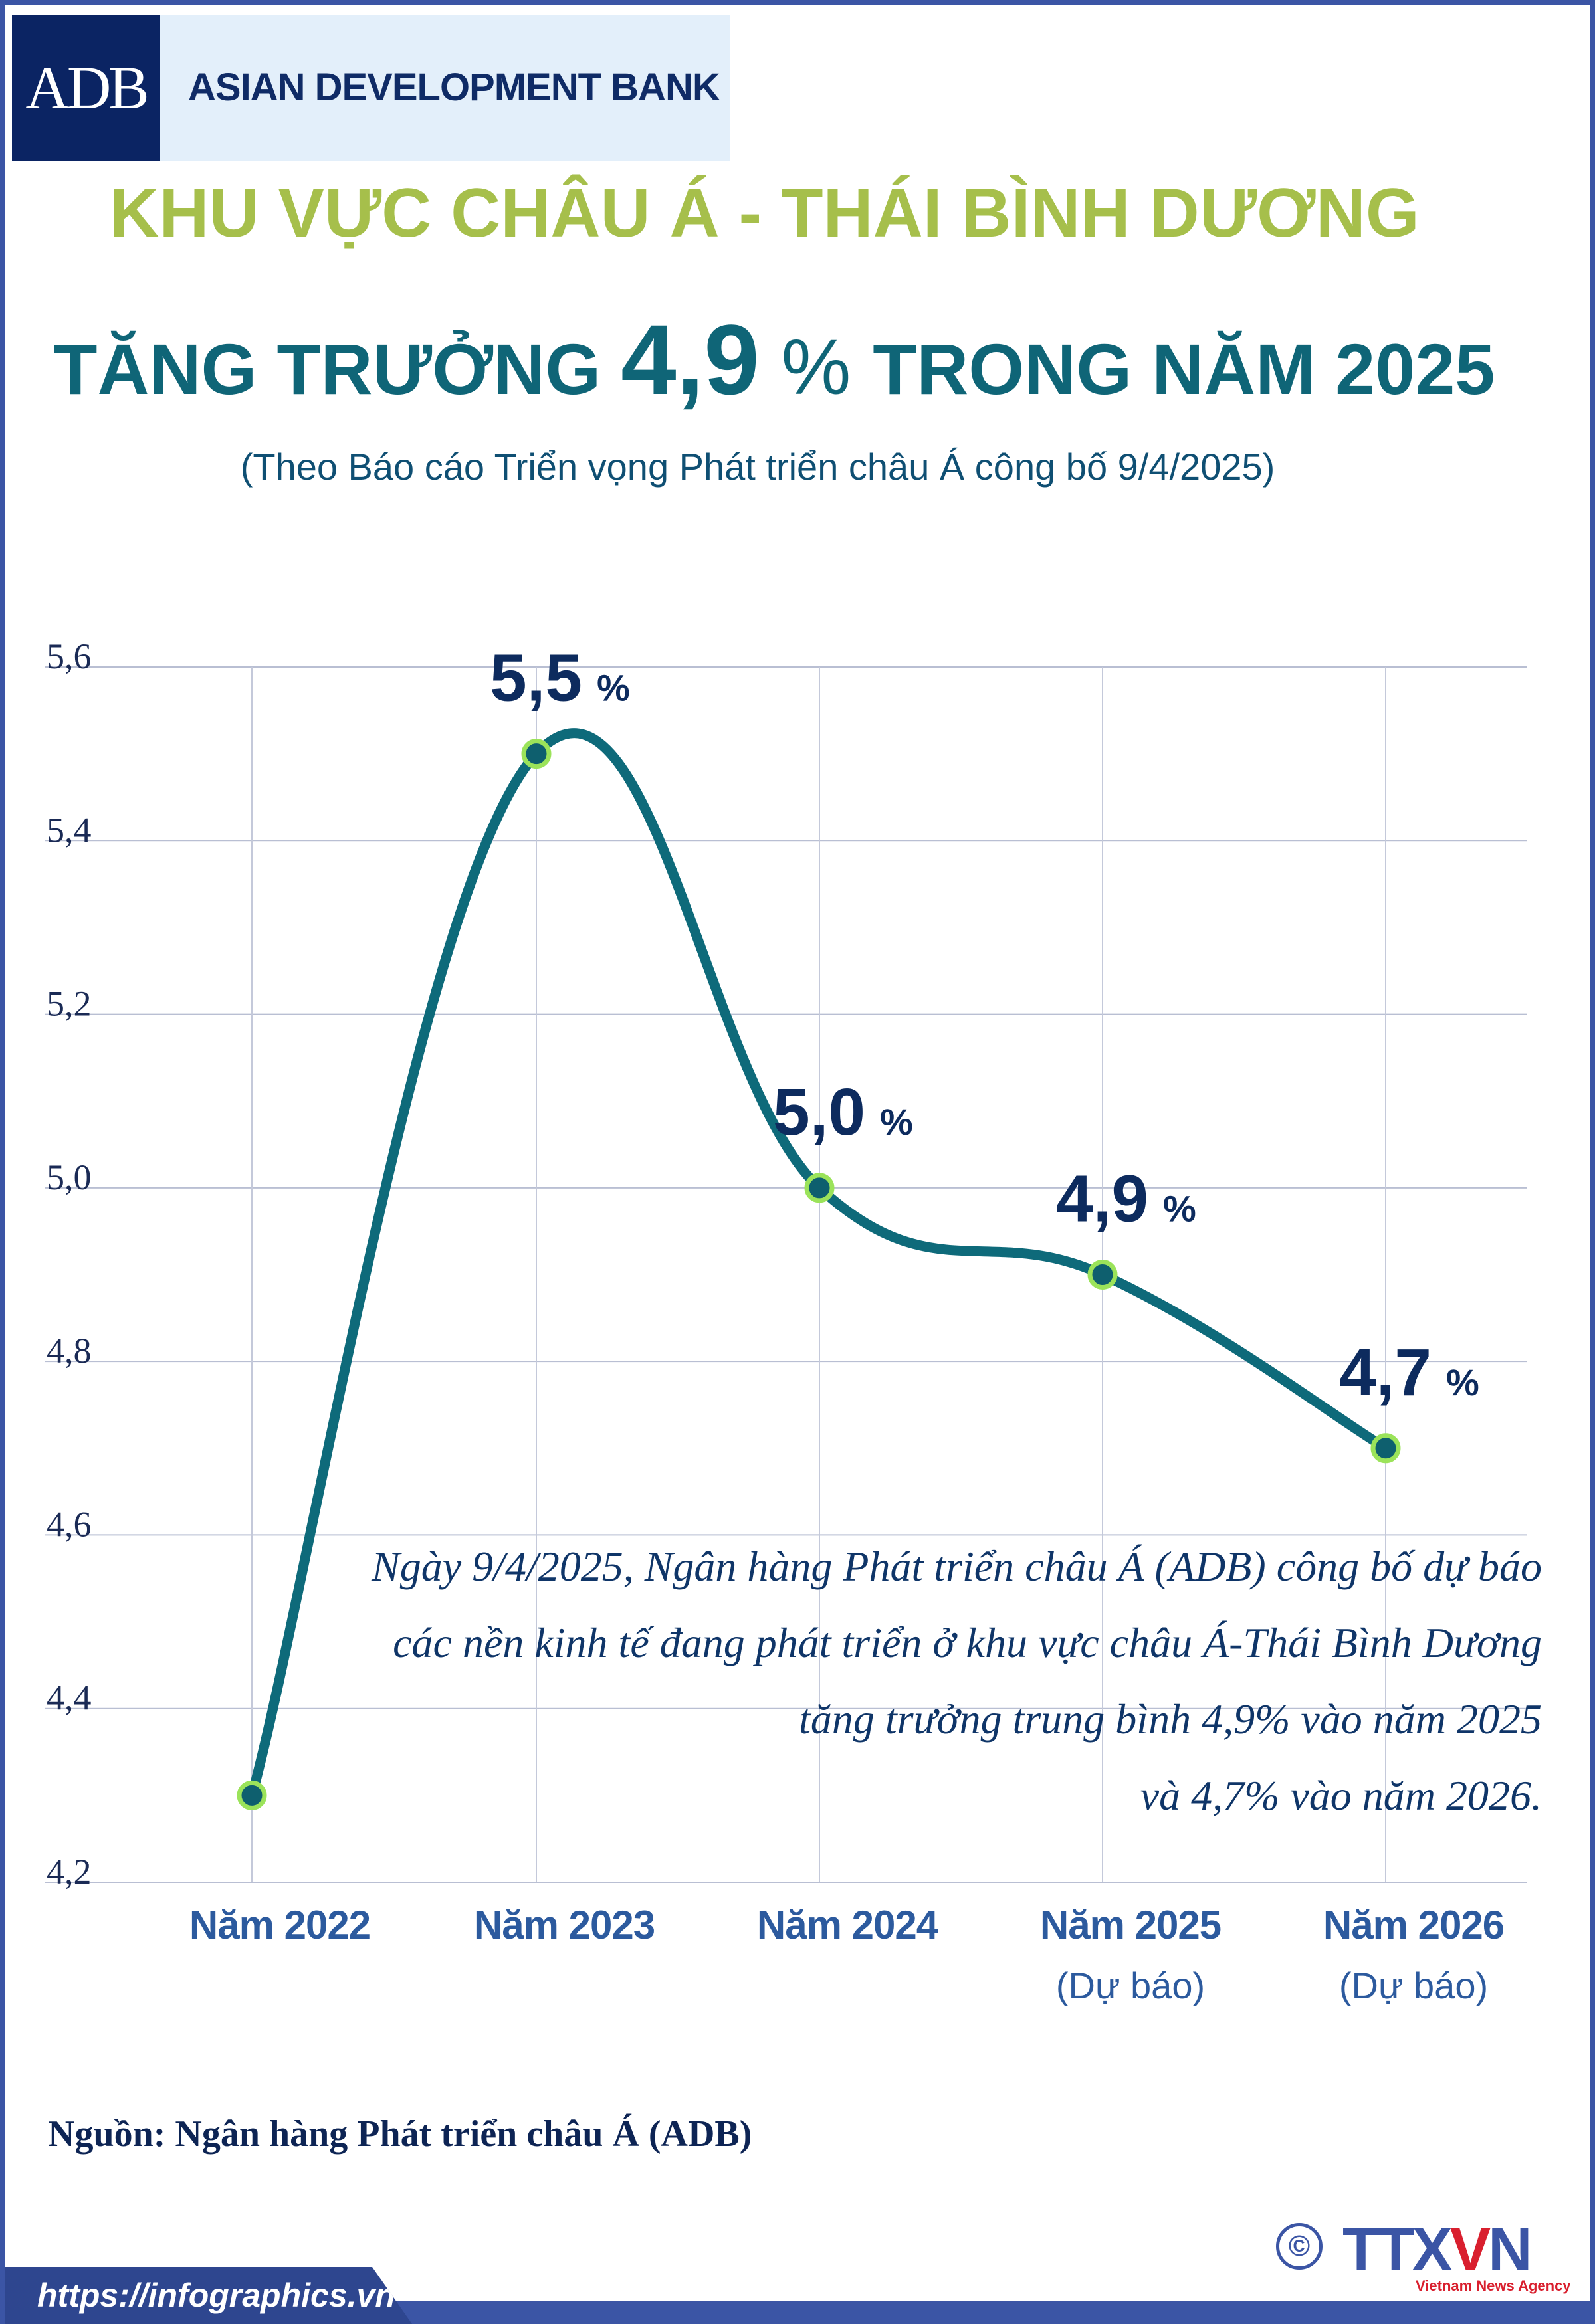  I want to click on data-label: 5,0%, so click(843, 1112).